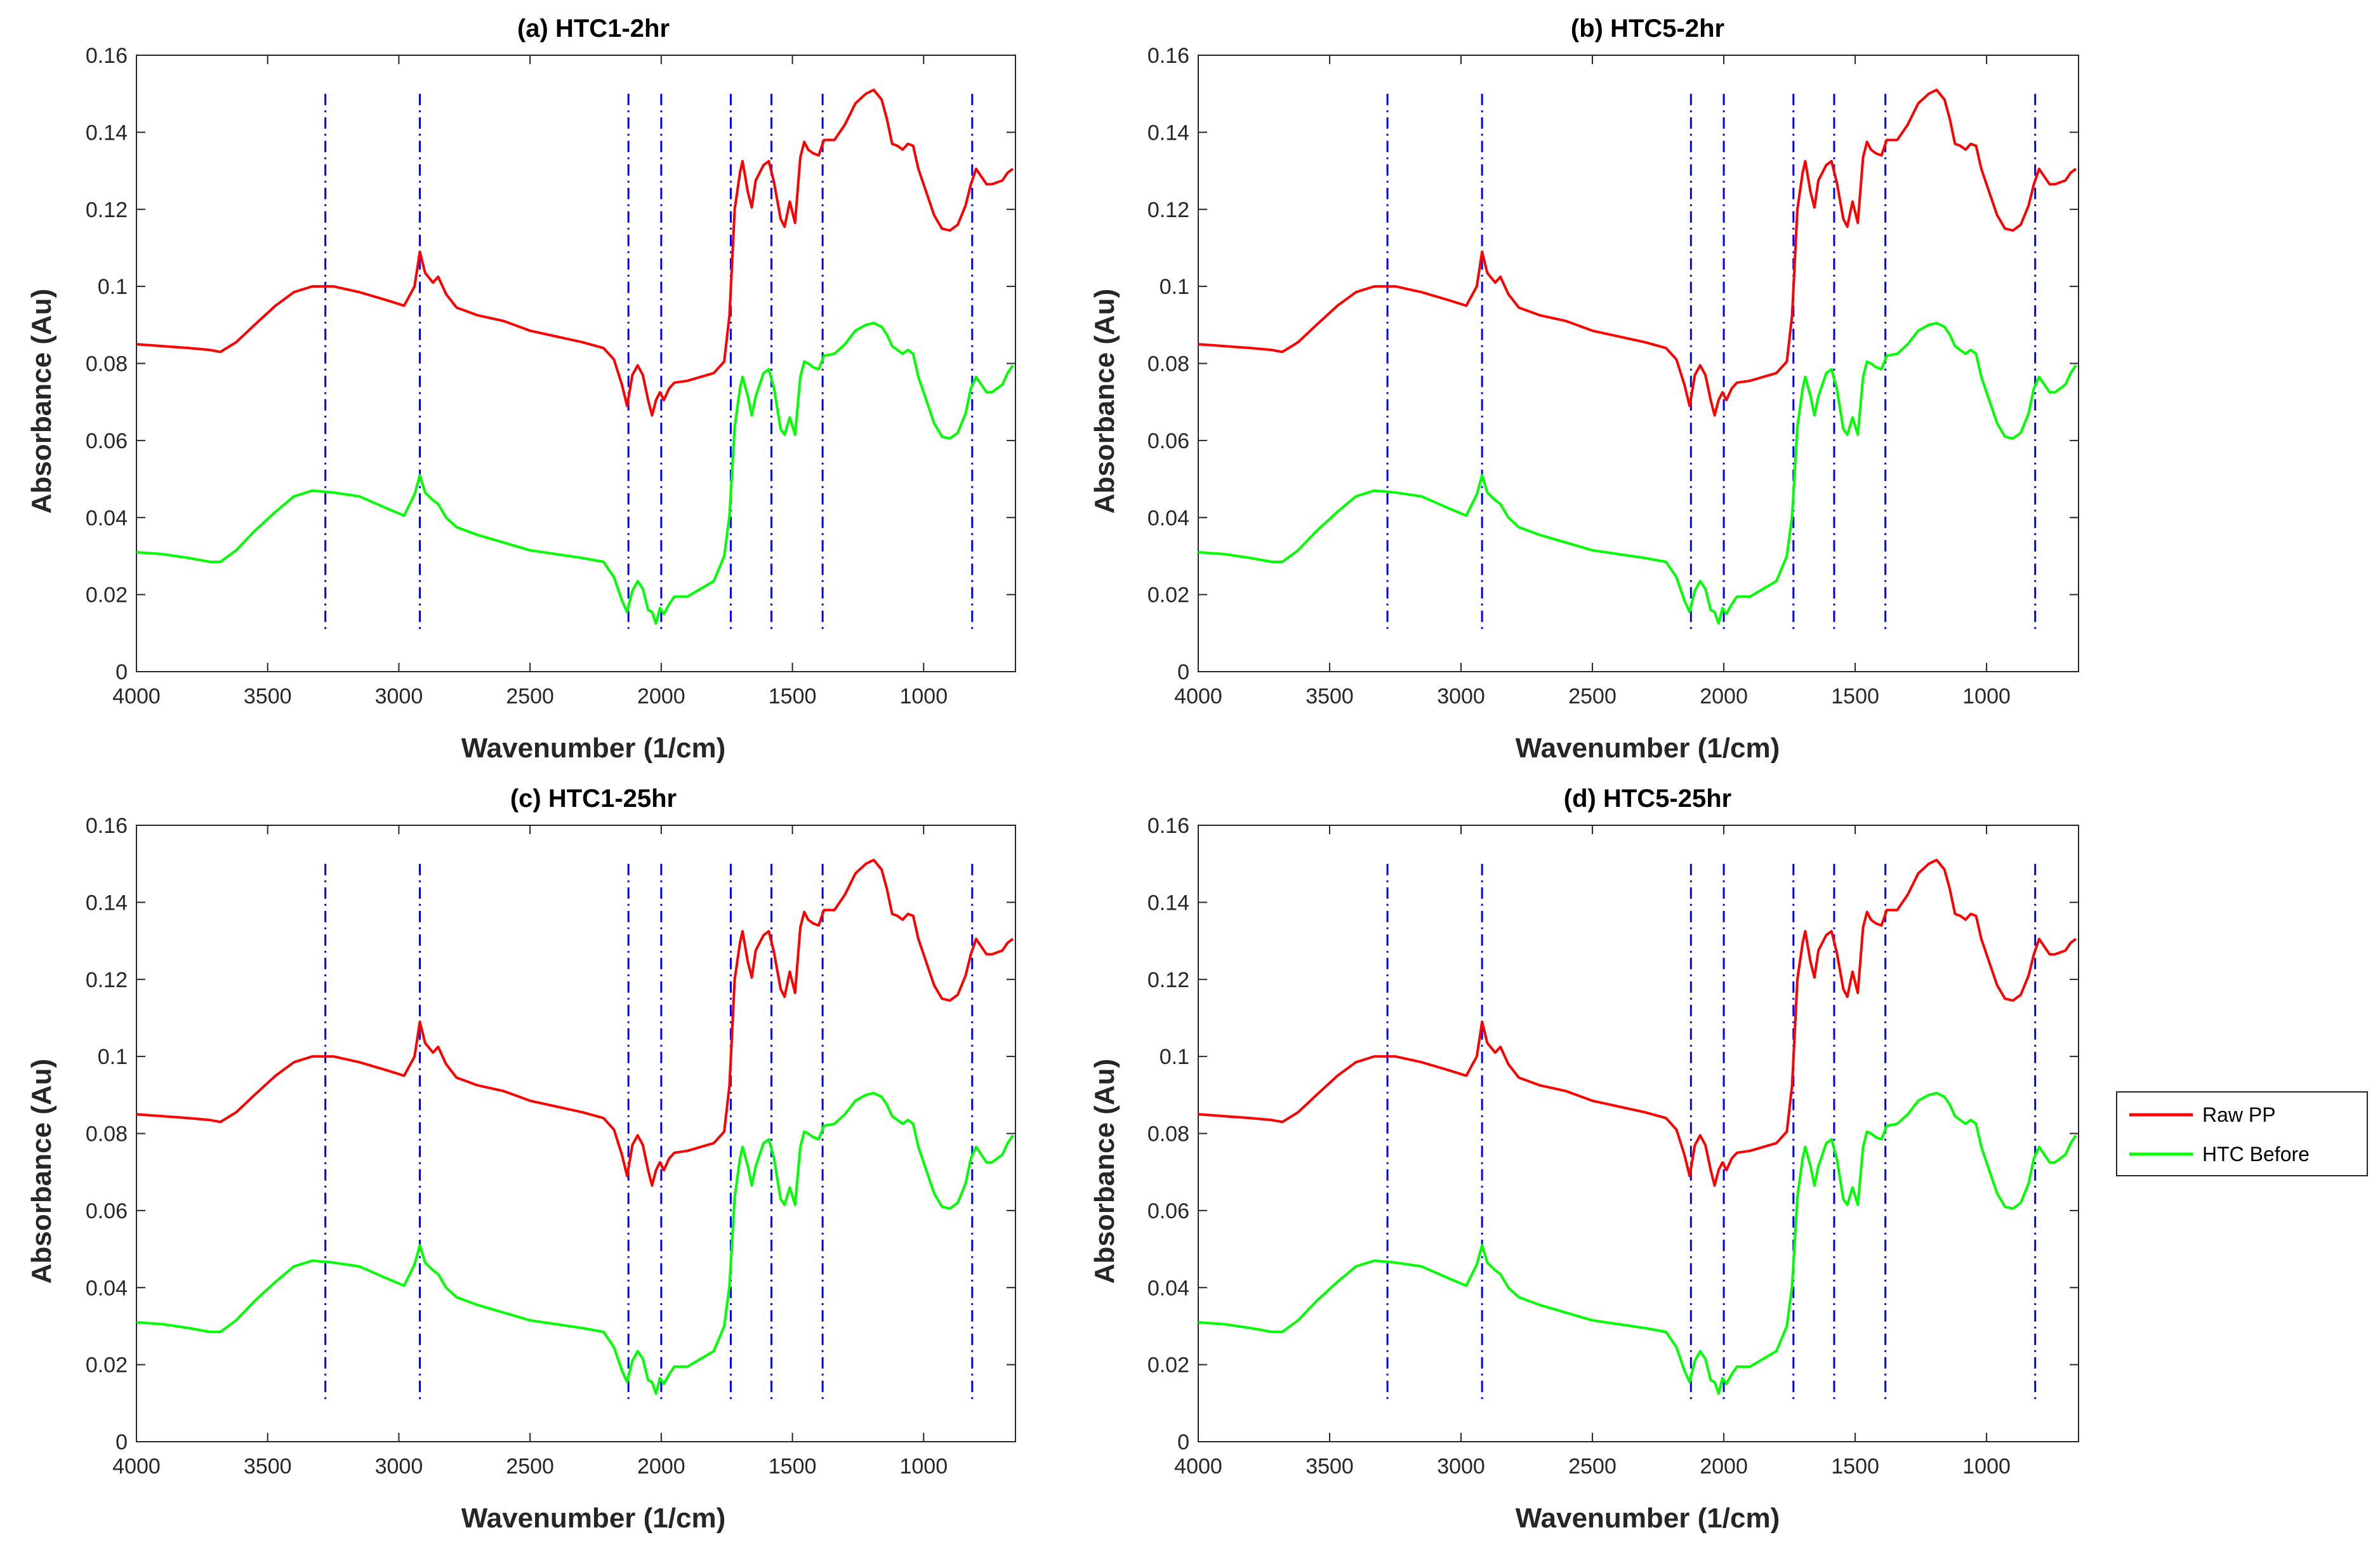 The height and width of the screenshot is (1549, 2380). I want to click on legend-label-htc-before: HTC Before, so click(2256, 1154).